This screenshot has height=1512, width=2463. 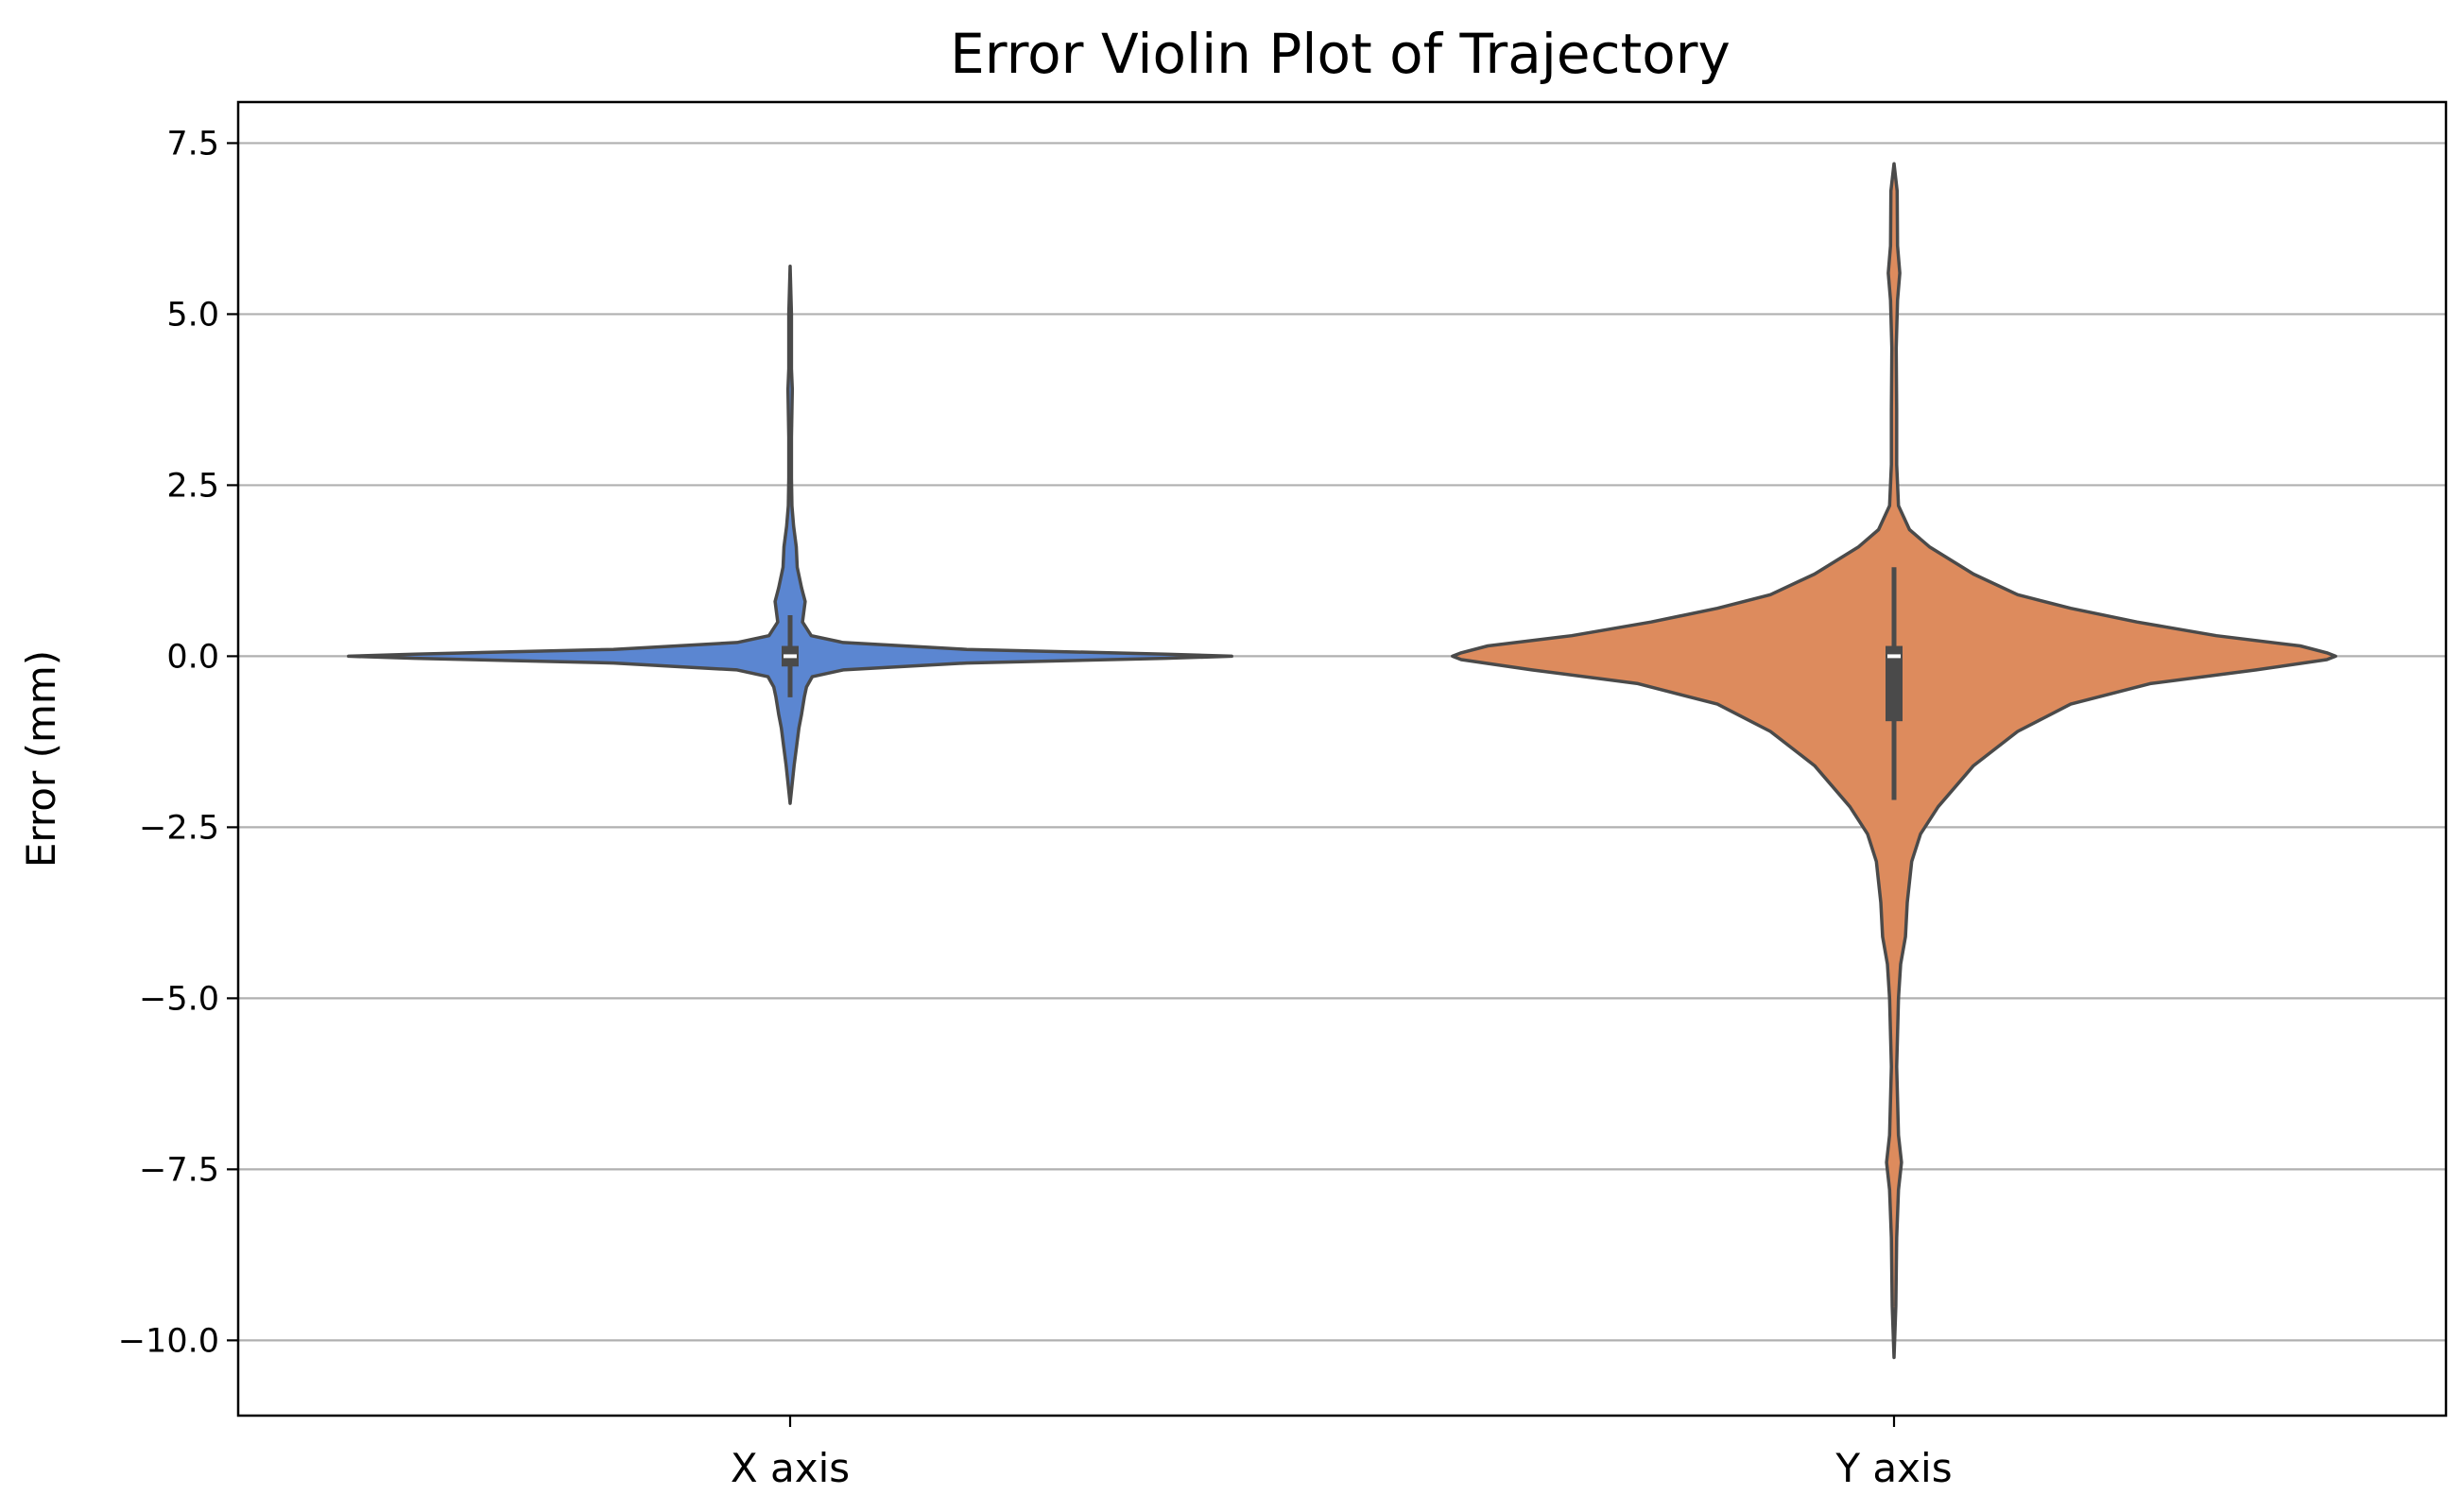 What do you see at coordinates (179, 1170) in the screenshot?
I see `y-tick-label: −7.5` at bounding box center [179, 1170].